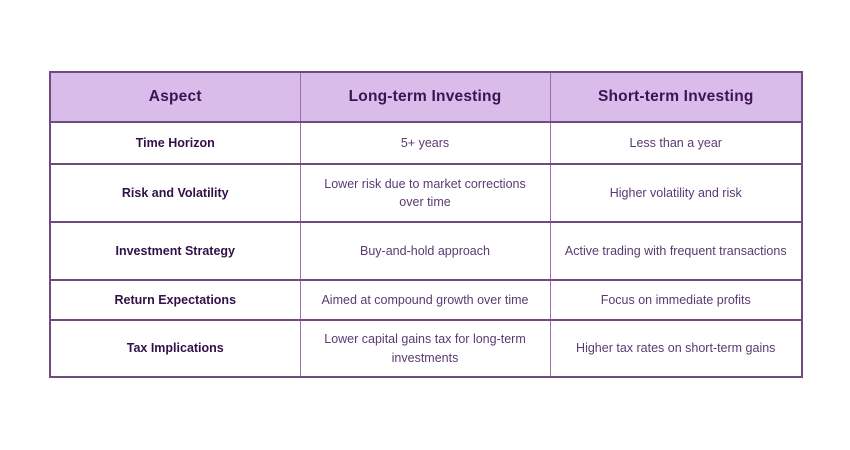 The height and width of the screenshot is (450, 850). Describe the element at coordinates (676, 193) in the screenshot. I see `short-term-cell: Higher volatility and risk` at that location.